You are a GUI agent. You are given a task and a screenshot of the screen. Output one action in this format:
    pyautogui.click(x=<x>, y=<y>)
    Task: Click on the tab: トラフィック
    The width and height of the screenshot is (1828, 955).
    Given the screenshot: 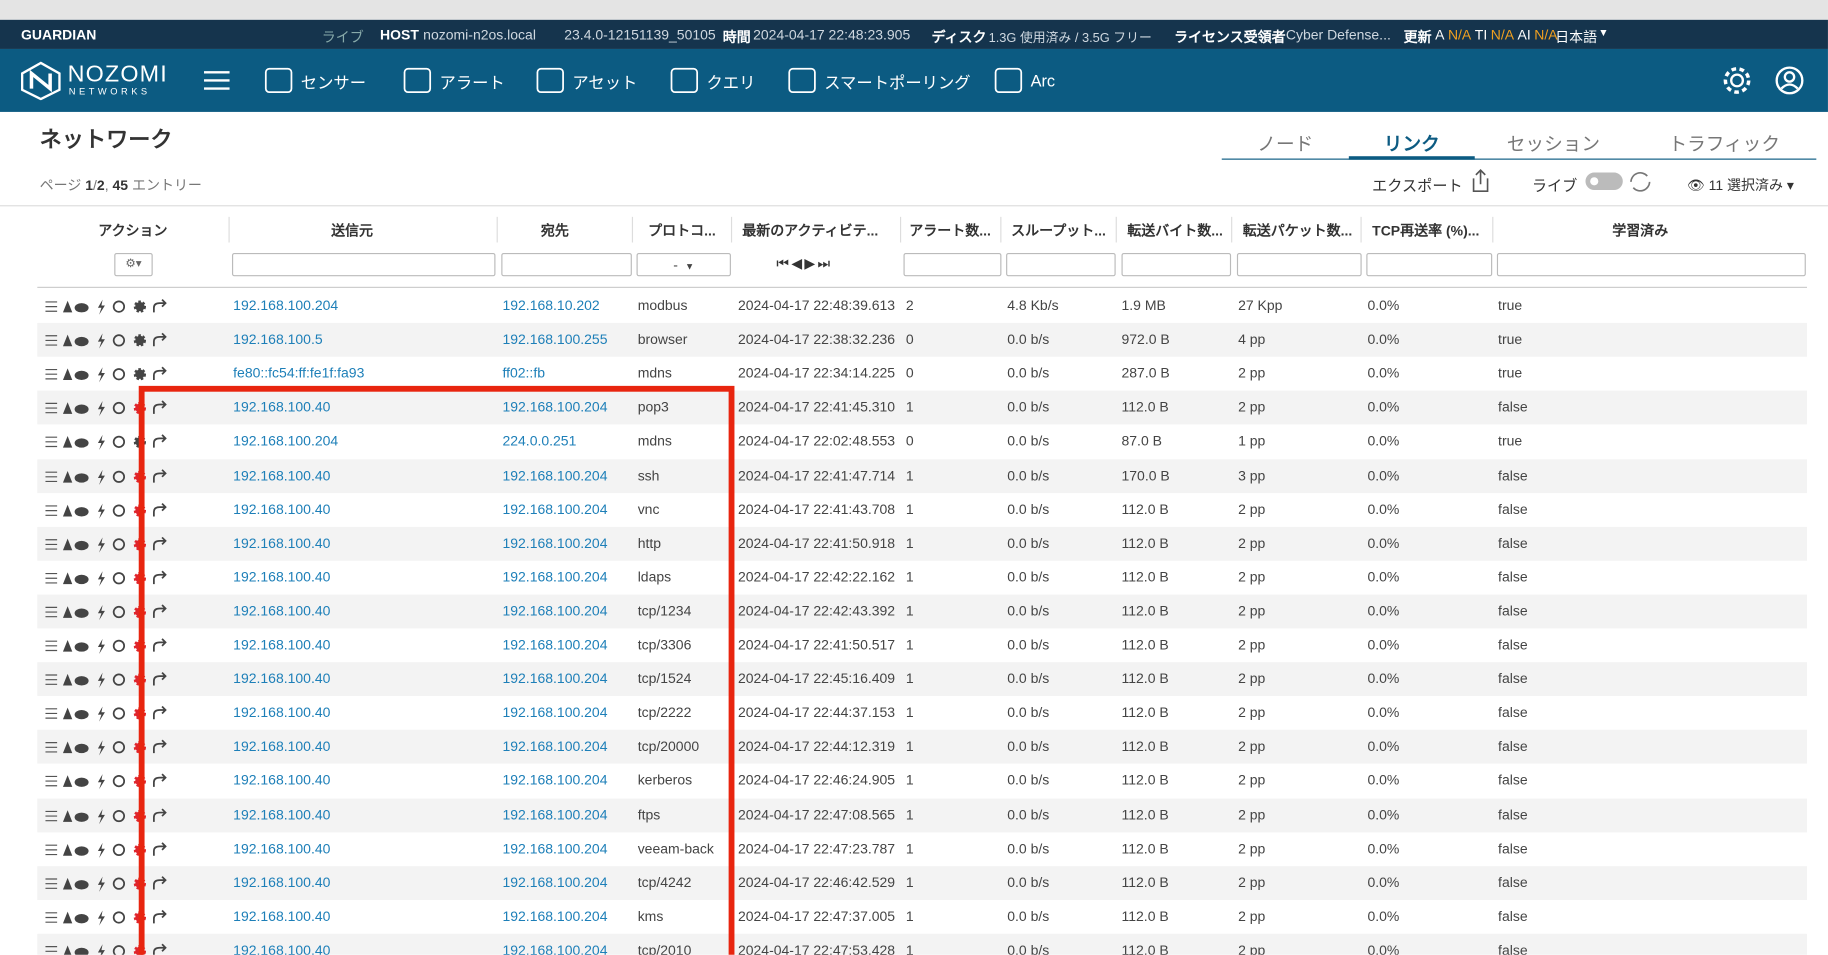 What is the action you would take?
    pyautogui.click(x=1724, y=145)
    